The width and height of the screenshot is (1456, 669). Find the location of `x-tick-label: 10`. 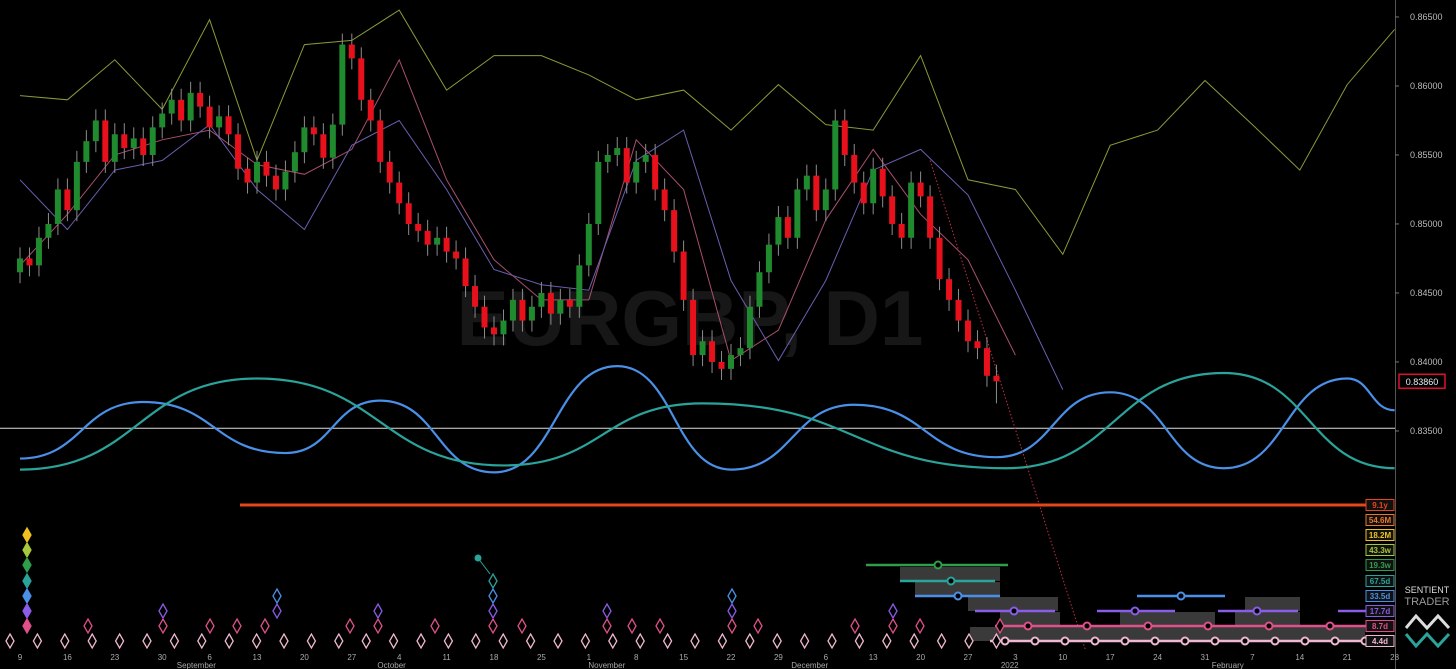

x-tick-label: 10 is located at coordinates (1062, 657).